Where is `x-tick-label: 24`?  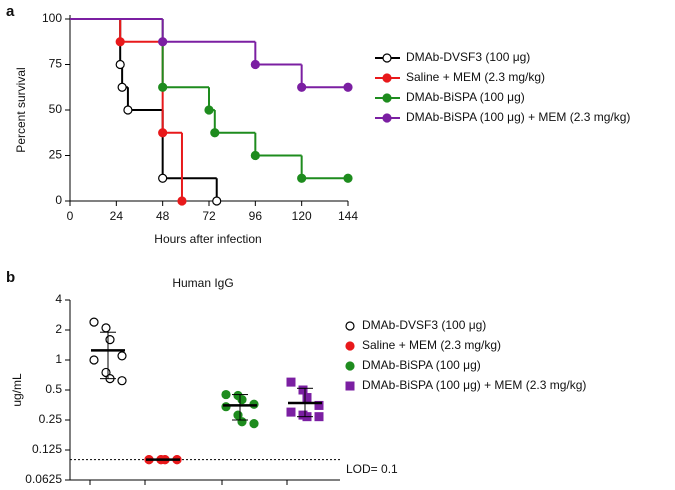
x-tick-label: 24 is located at coordinates (117, 216).